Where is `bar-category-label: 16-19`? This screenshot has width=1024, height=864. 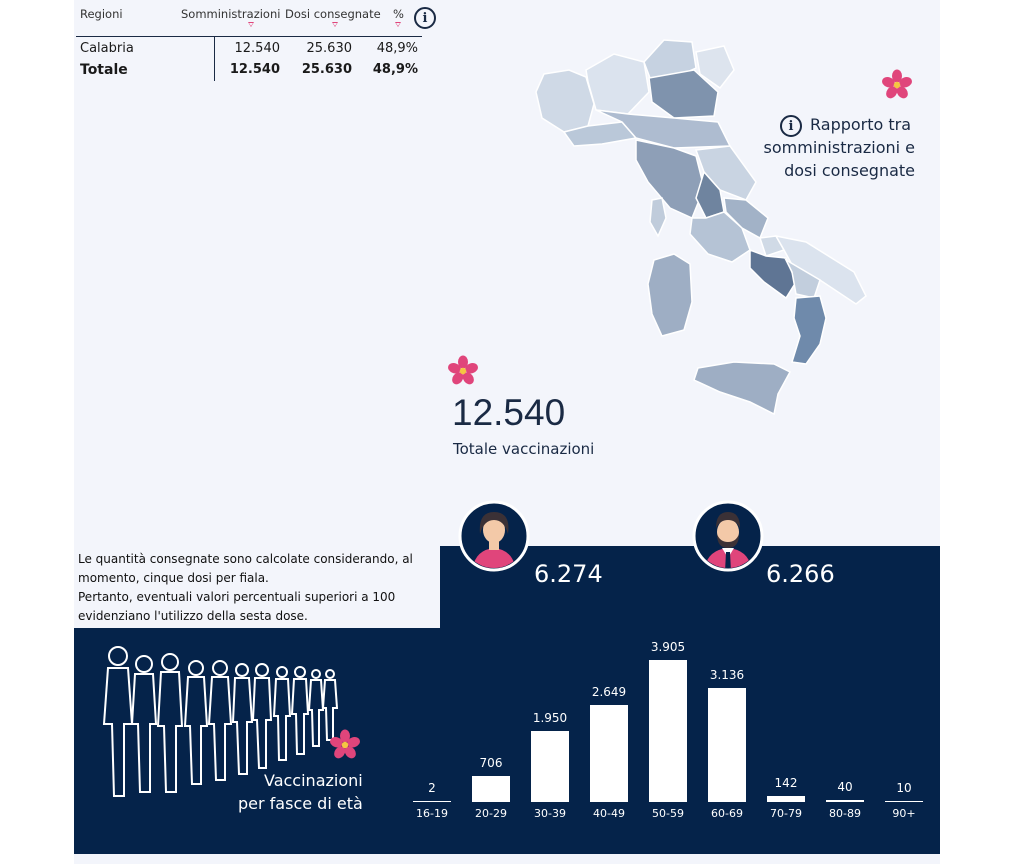
bar-category-label: 16-19 is located at coordinates (432, 813).